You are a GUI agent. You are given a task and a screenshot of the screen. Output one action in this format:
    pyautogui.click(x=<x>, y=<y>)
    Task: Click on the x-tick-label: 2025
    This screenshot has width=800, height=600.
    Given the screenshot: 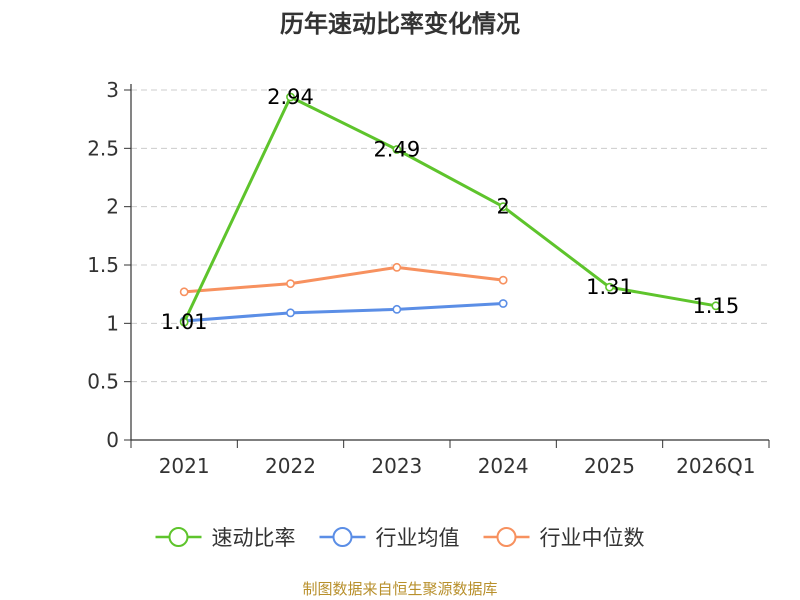 What is the action you would take?
    pyautogui.click(x=609, y=466)
    